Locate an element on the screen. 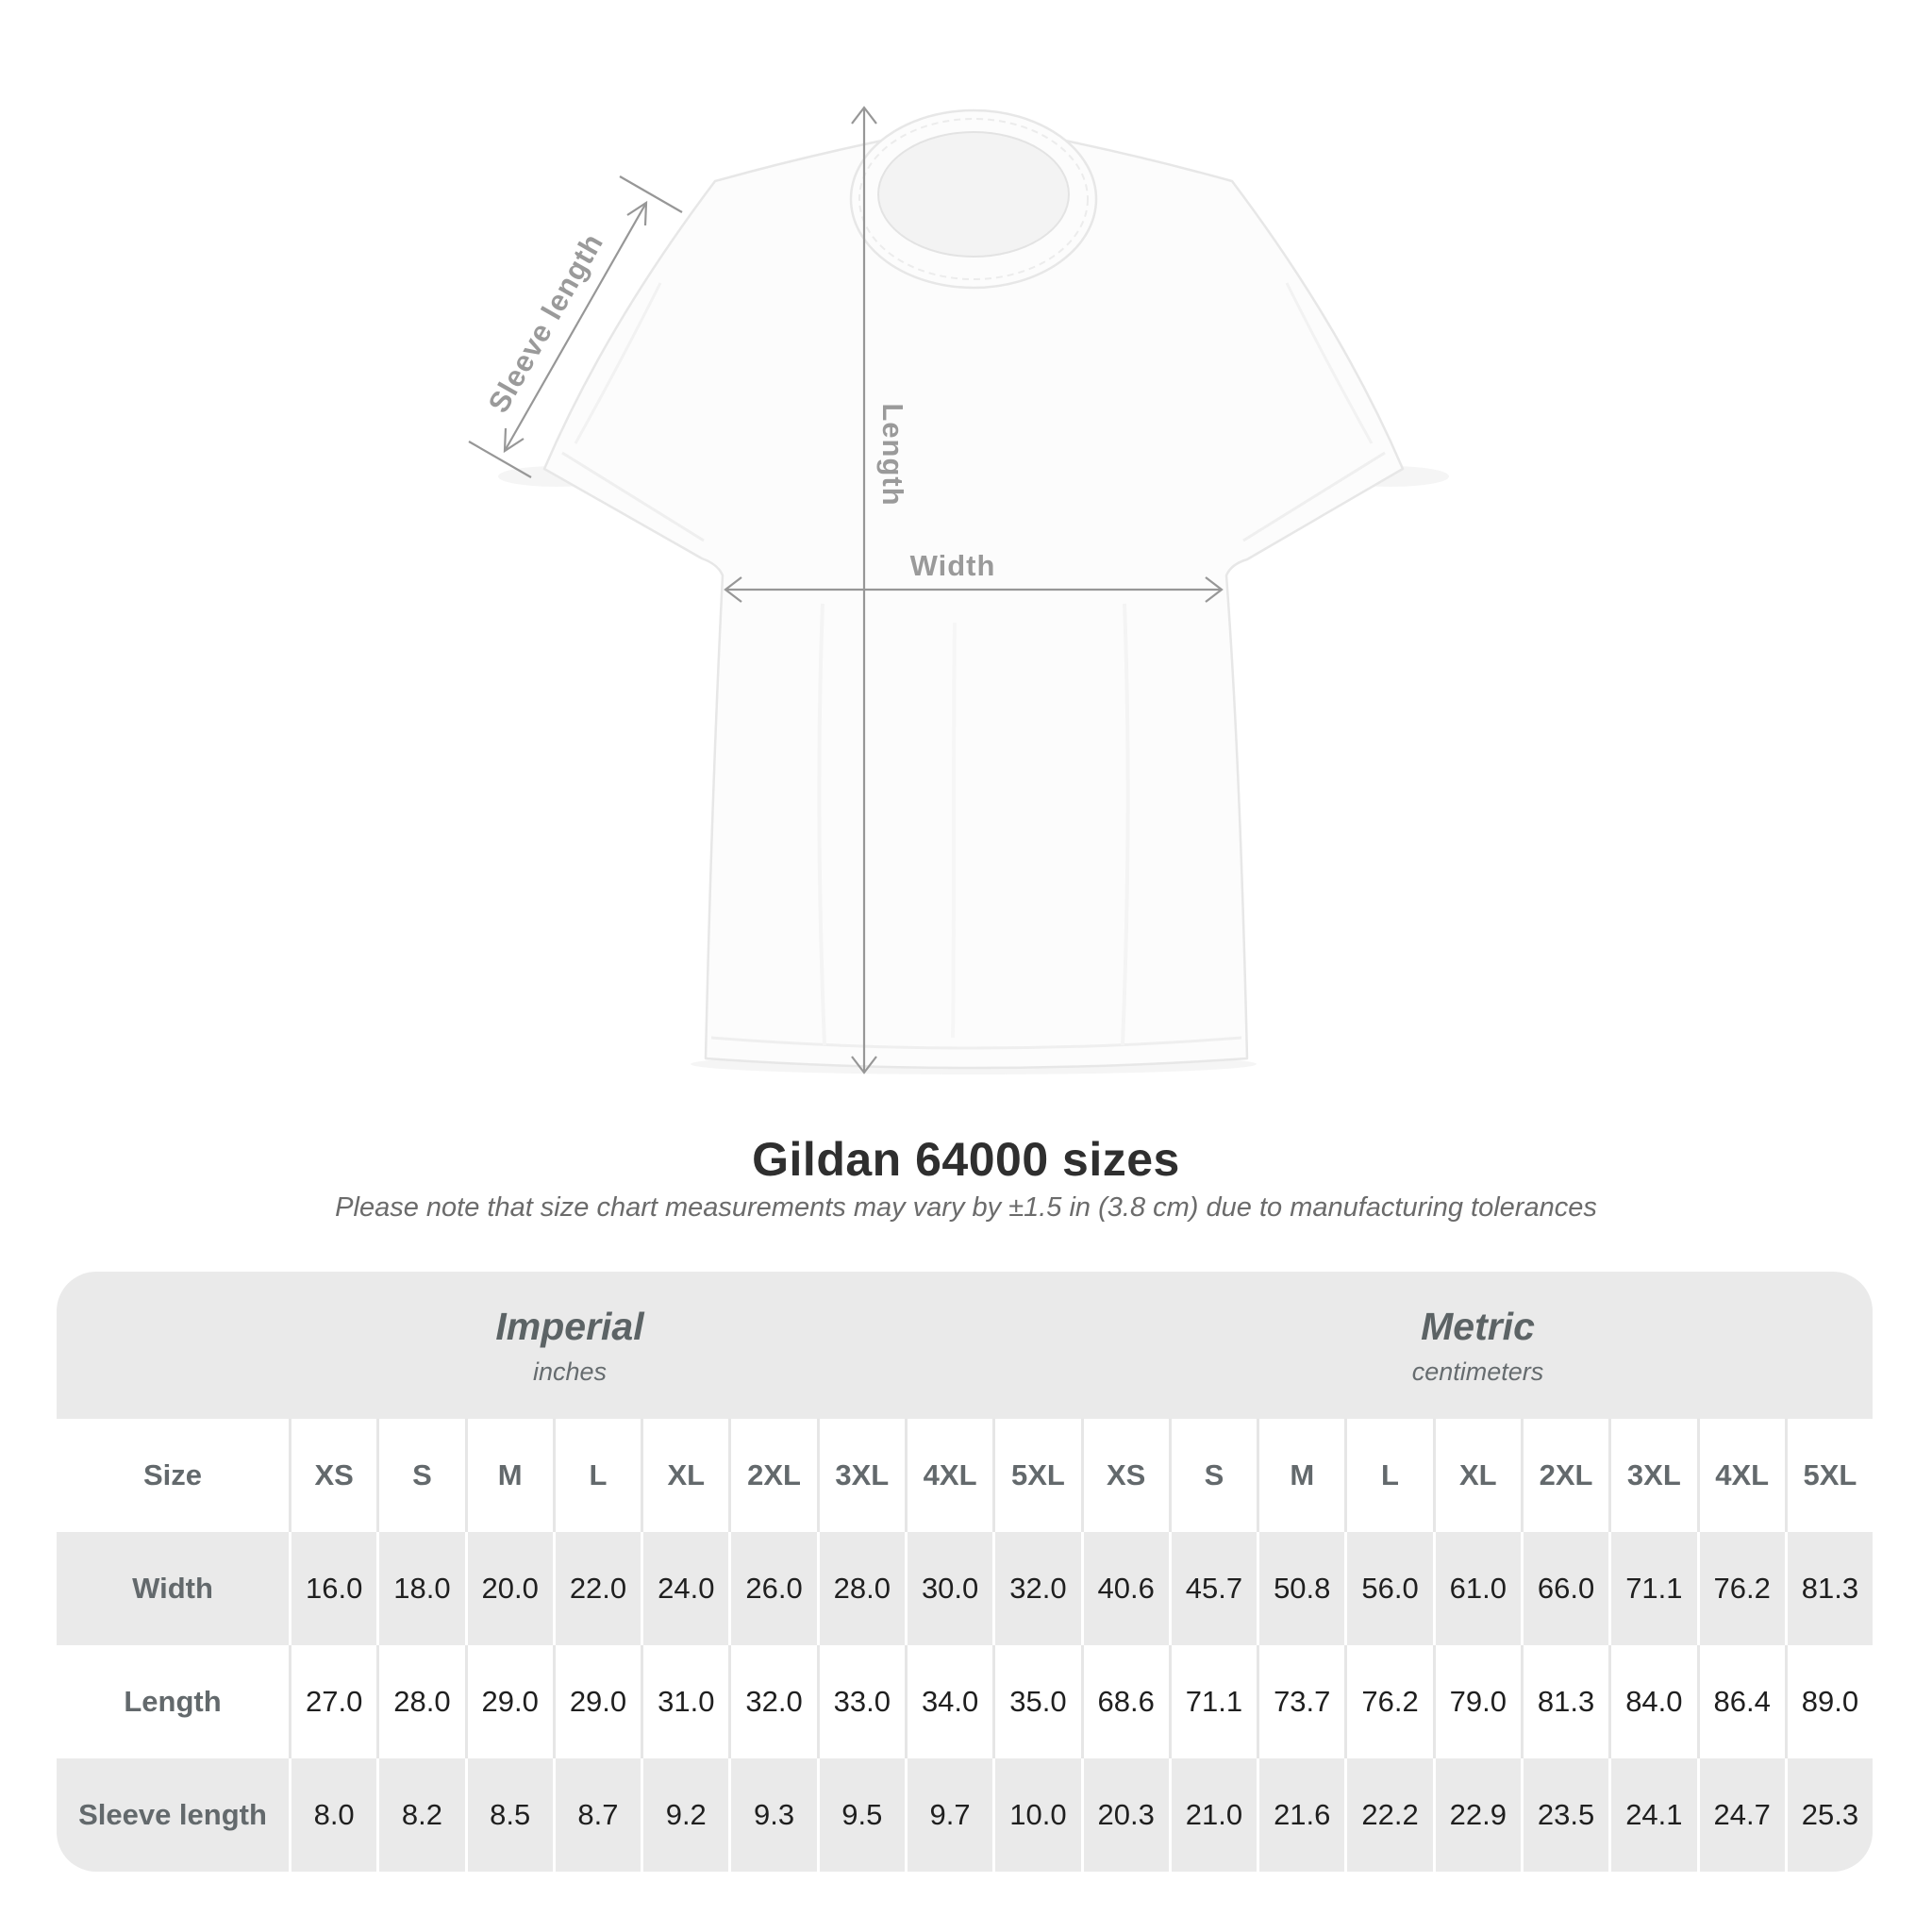 The image size is (1932, 1932). width-value: 71.1 is located at coordinates (1652, 1589).